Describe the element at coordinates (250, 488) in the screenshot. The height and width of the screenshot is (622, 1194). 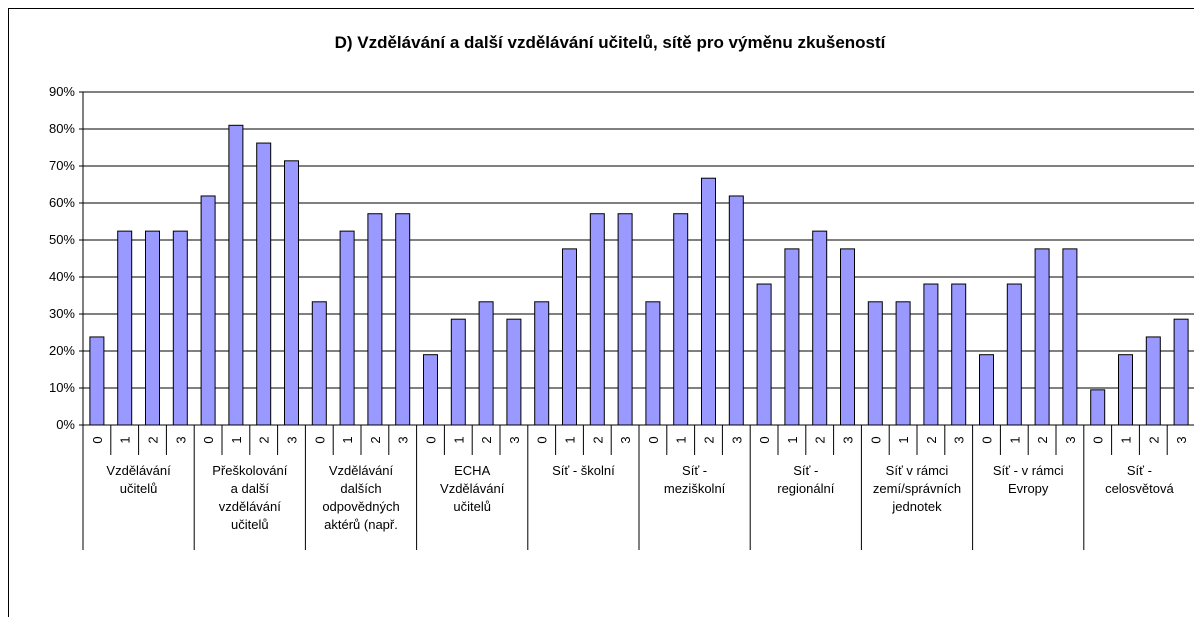
I see `group-label: a další` at that location.